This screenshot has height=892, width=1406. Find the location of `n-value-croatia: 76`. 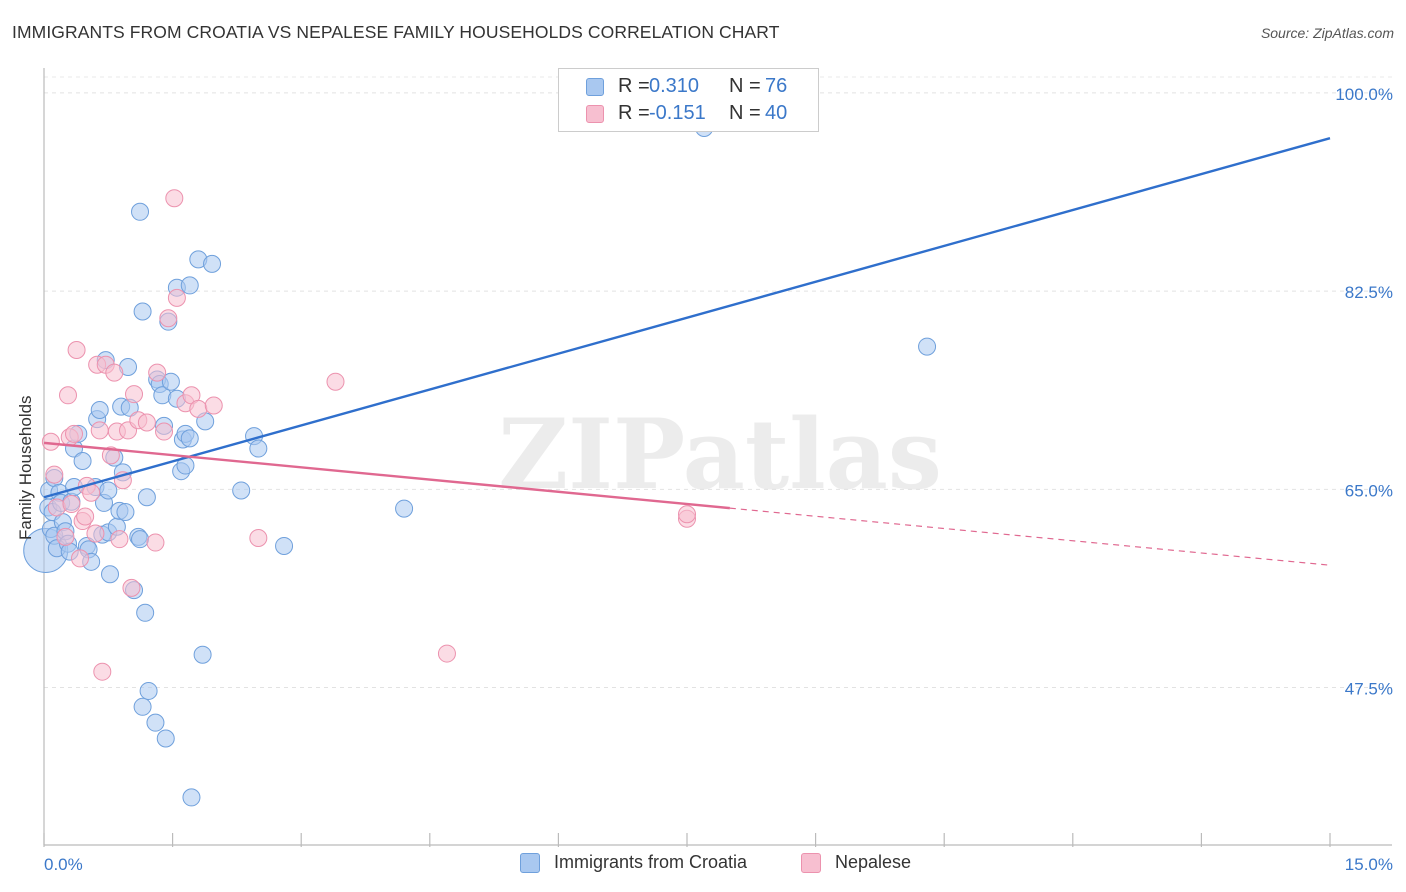

n-value-croatia: 76 is located at coordinates (776, 86).